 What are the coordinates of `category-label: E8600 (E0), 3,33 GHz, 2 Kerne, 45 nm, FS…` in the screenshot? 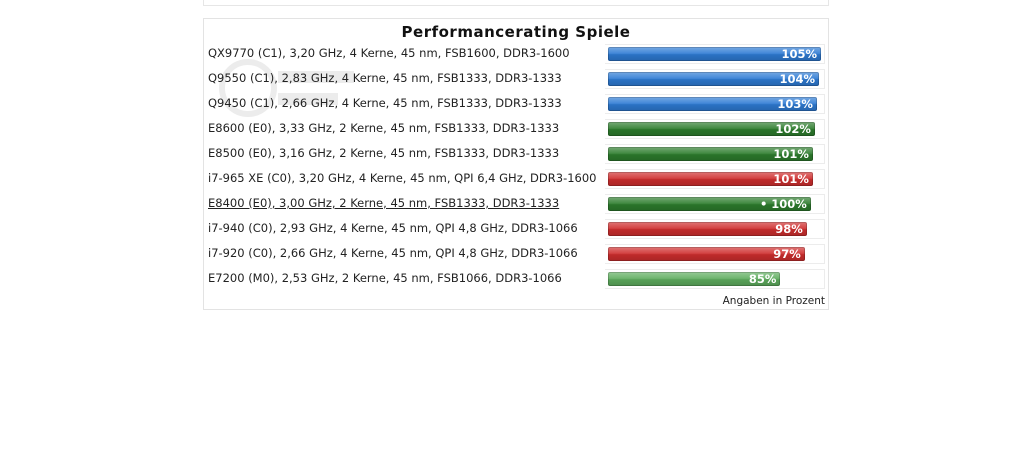 It's located at (384, 127).